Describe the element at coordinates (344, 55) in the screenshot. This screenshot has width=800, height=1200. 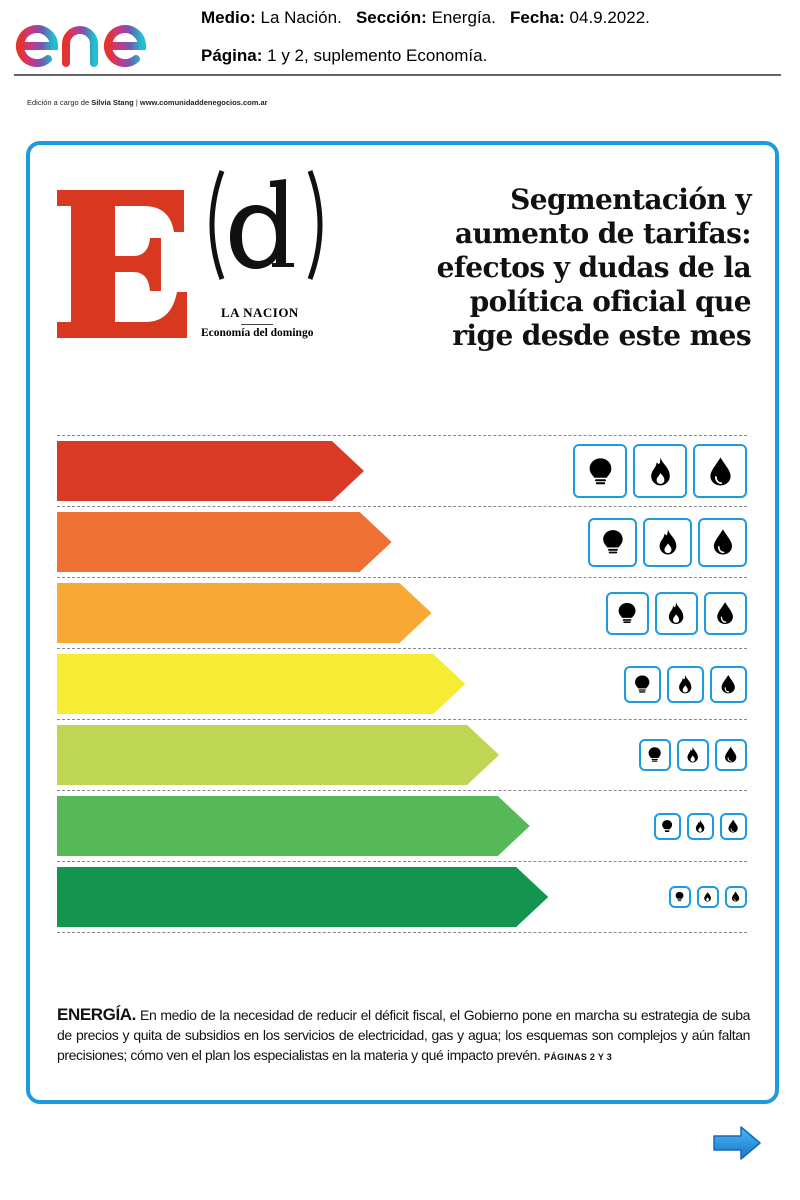
I see `article-metadata-line-2: Página: 1 y 2, suplemento Economía.` at that location.